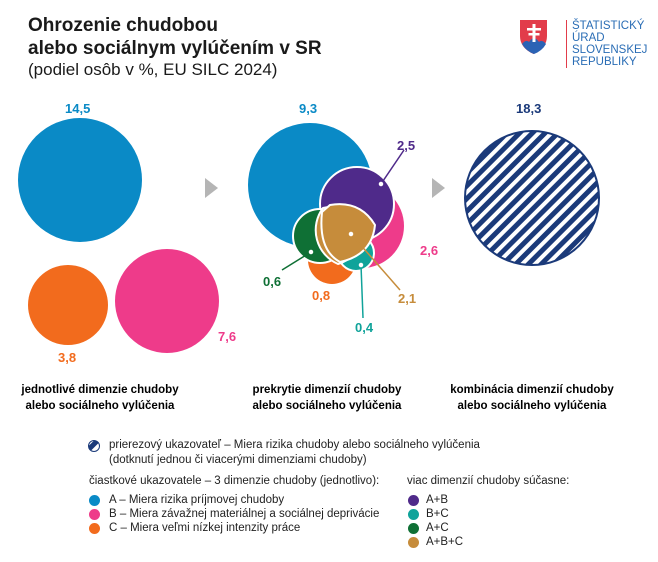 The image size is (658, 562). Describe the element at coordinates (413, 514) in the screenshot. I see `legend-bc-swatch` at that location.